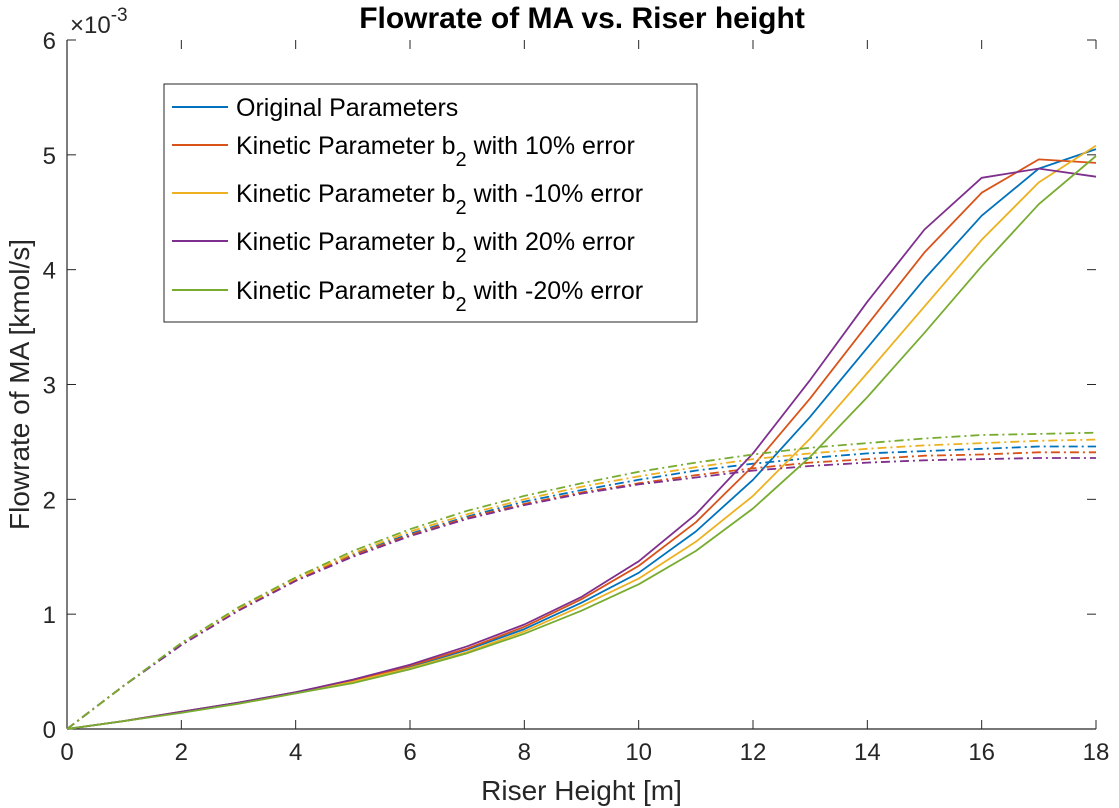 The height and width of the screenshot is (808, 1119). I want to click on x-tick-label: 8, so click(524, 752).